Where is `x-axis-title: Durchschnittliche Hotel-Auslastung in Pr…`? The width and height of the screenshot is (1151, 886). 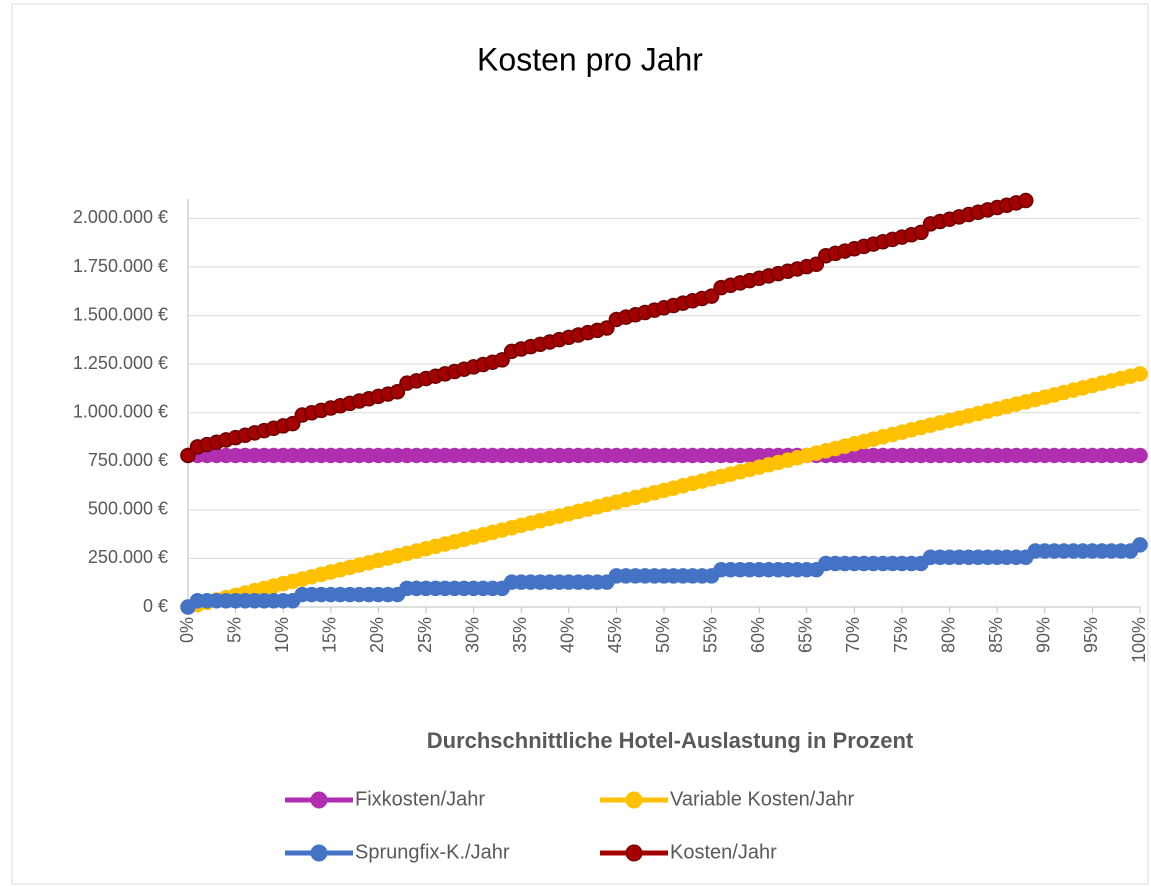
x-axis-title: Durchschnittliche Hotel-Auslastung in Pr… is located at coordinates (670, 740).